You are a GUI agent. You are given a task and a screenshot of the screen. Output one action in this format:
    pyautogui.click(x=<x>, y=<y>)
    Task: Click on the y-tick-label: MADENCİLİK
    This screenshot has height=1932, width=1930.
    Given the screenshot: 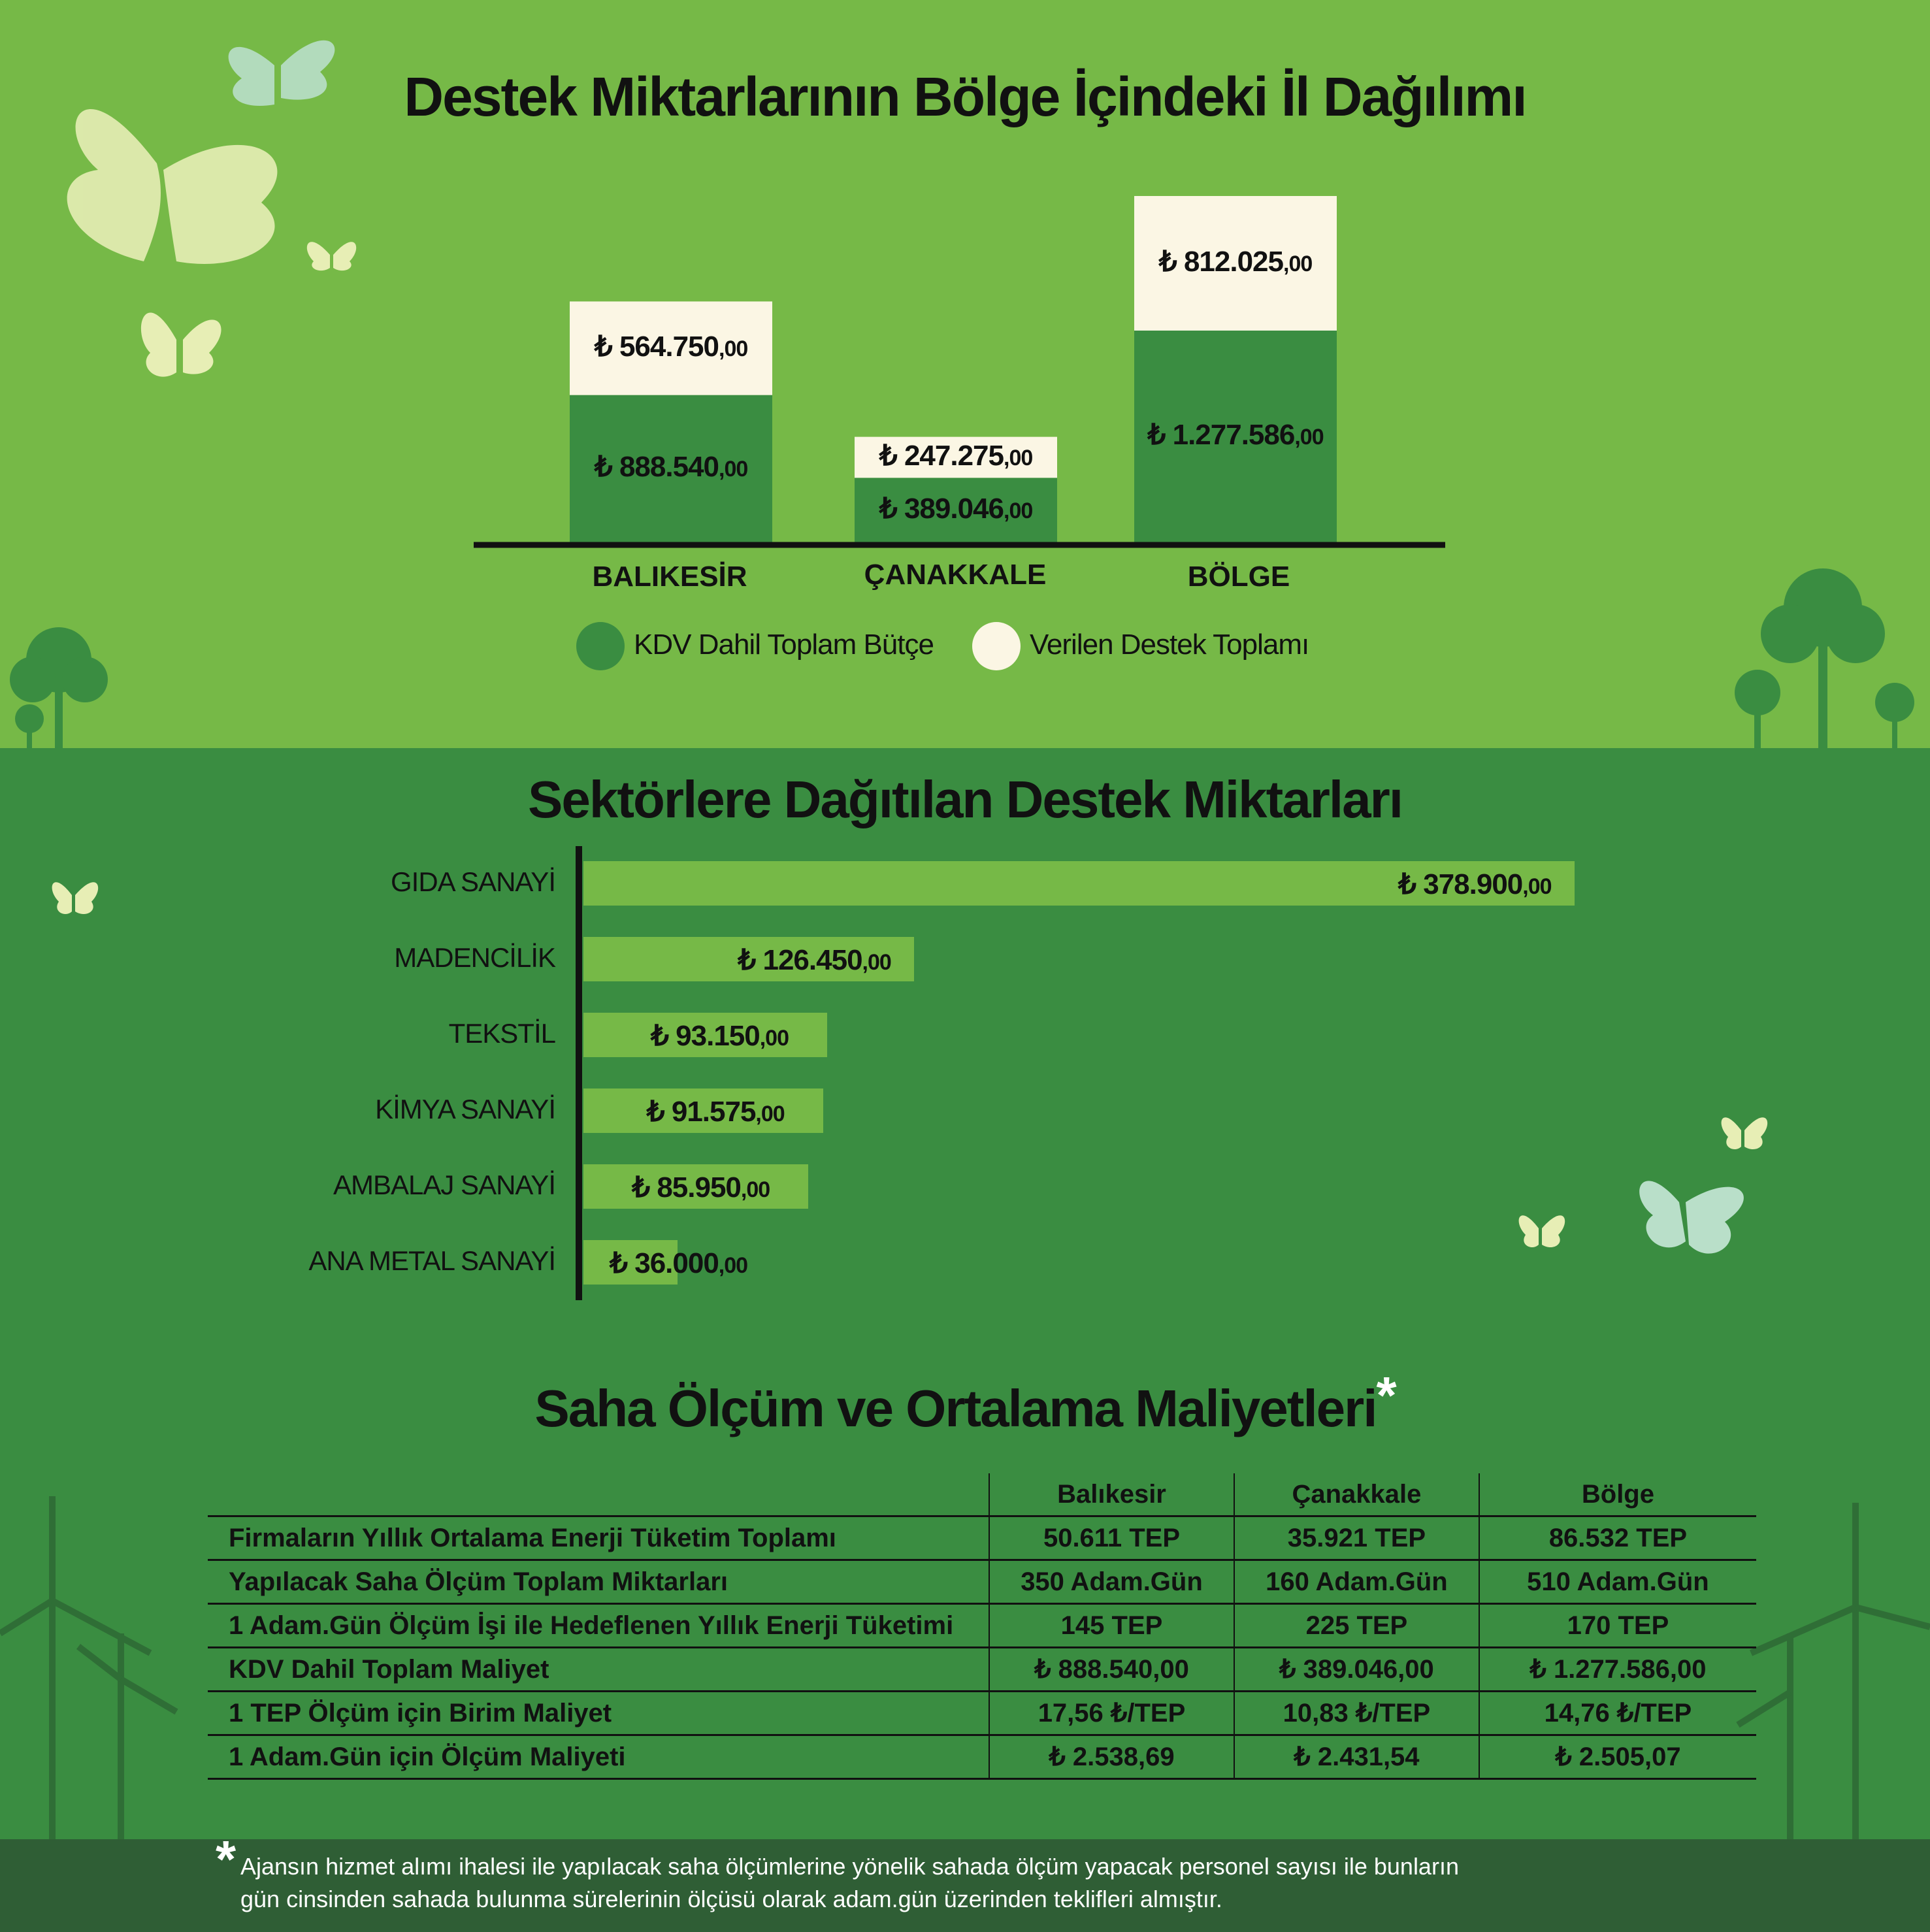 What is the action you would take?
    pyautogui.click(x=475, y=957)
    